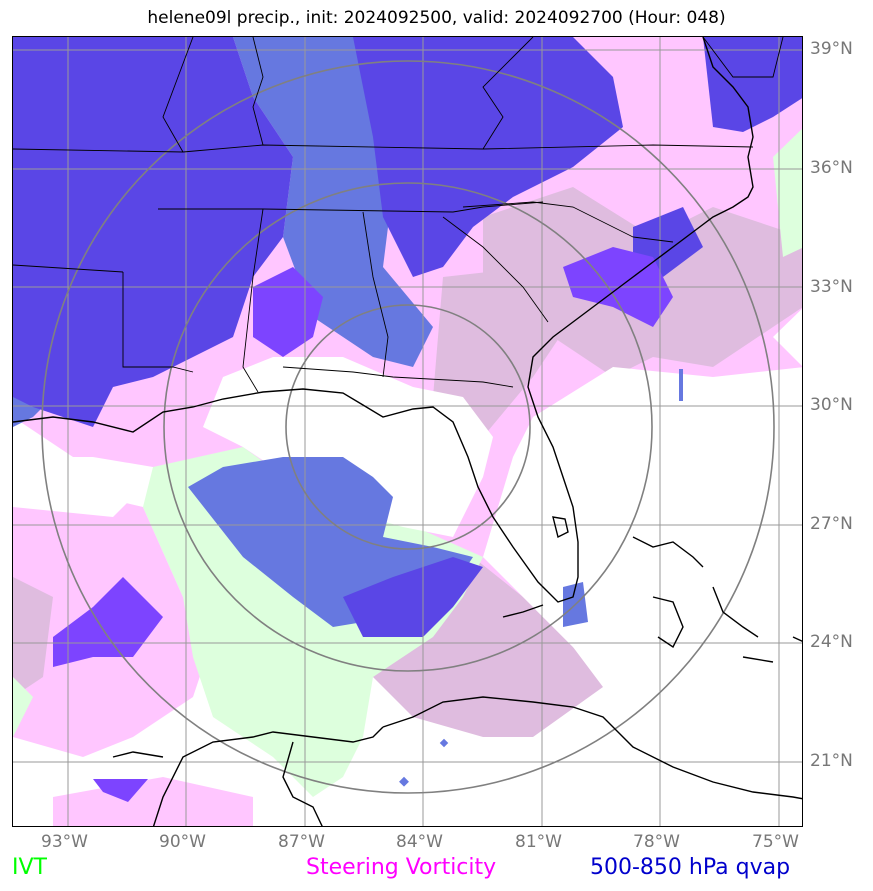 Image resolution: width=873 pixels, height=891 pixels. What do you see at coordinates (419, 842) in the screenshot?
I see `lon-label: 84°W` at bounding box center [419, 842].